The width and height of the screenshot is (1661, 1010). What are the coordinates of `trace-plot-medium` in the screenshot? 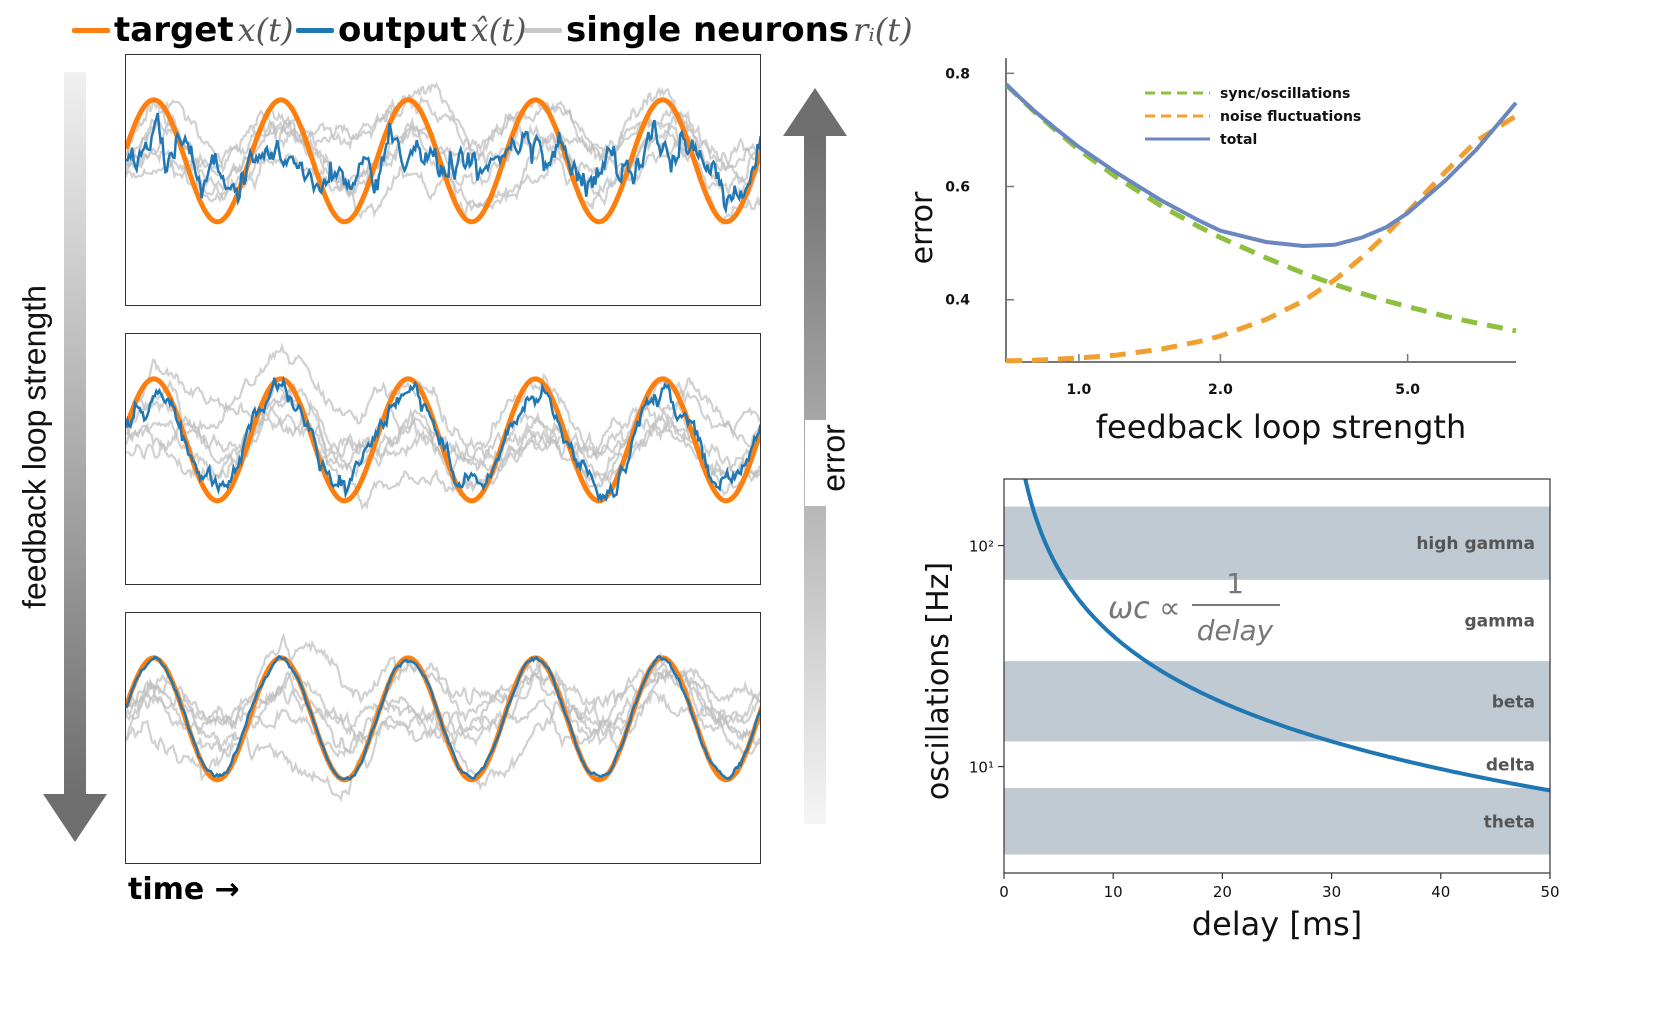 It's located at (443, 426).